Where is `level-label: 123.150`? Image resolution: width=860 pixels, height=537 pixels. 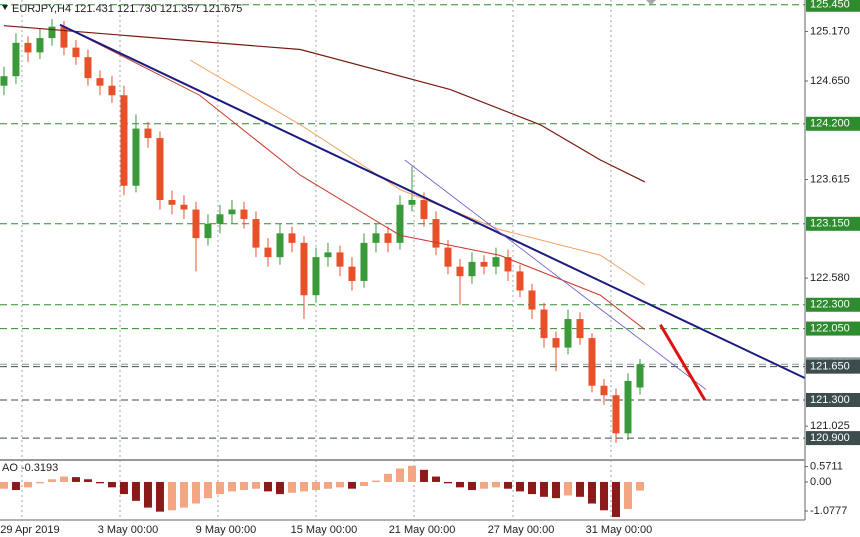 level-label: 123.150 is located at coordinates (830, 224).